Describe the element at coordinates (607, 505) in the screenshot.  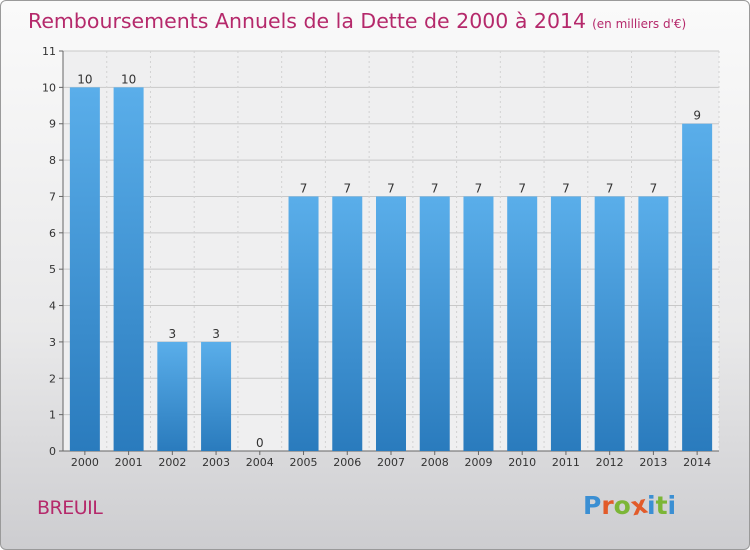
I see `logo-letter: r` at that location.